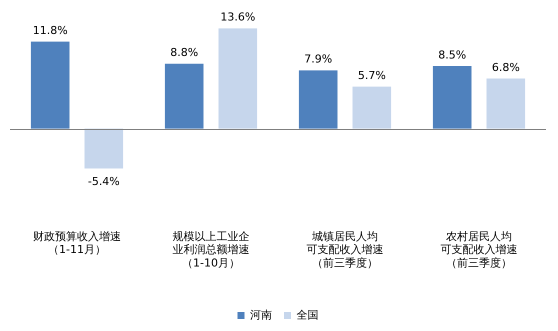  Describe the element at coordinates (261, 315) in the screenshot. I see `legend-label: 河南` at that location.